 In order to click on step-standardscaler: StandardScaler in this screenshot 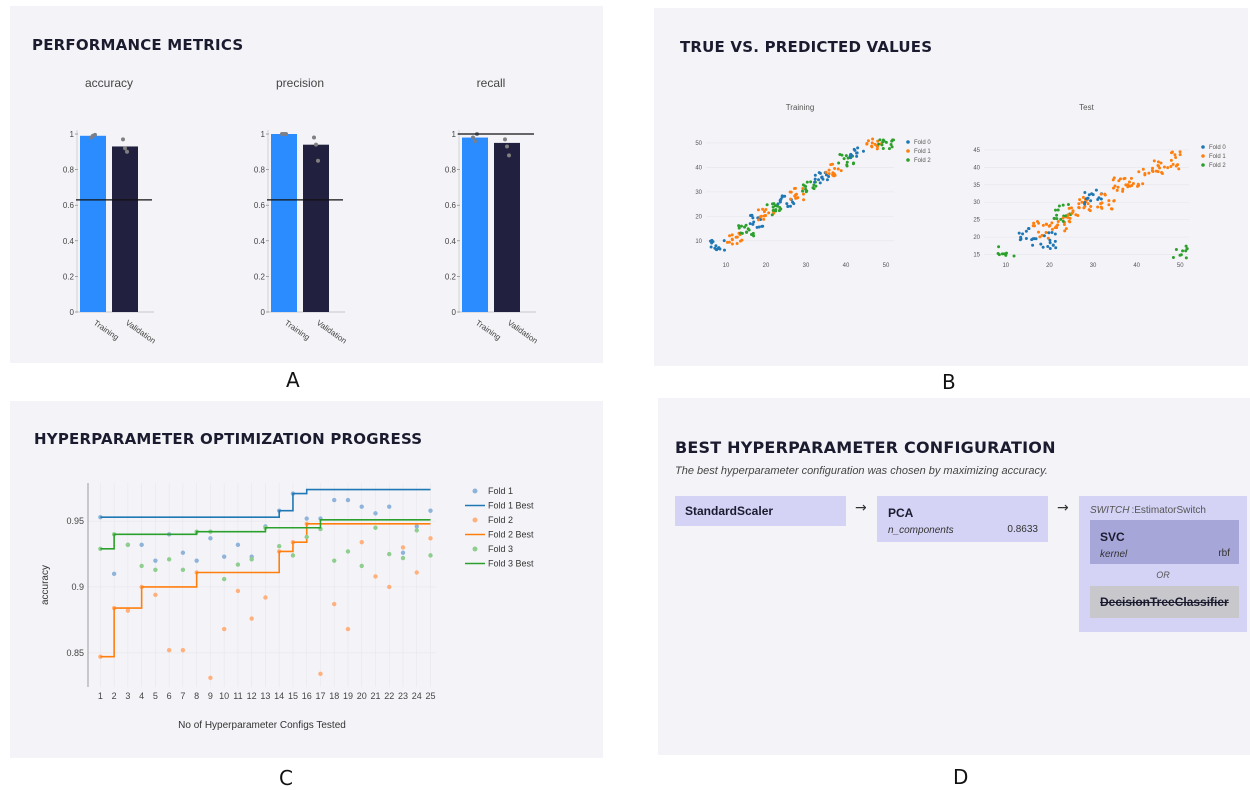, I will do `click(760, 511)`.